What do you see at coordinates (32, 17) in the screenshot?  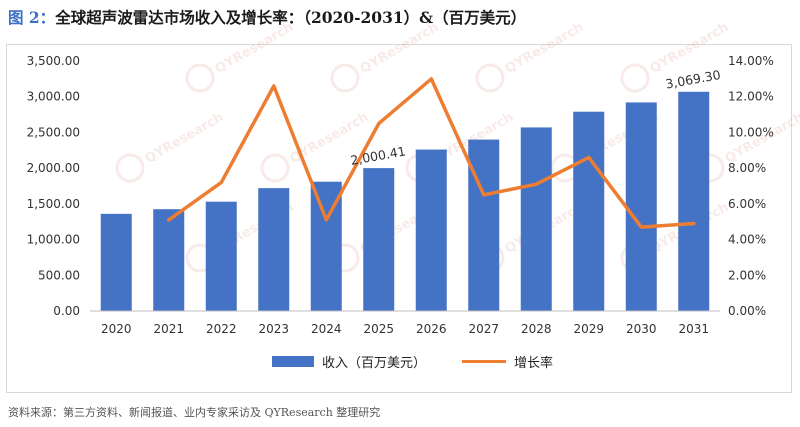 I see `figure-label: 图 2：` at bounding box center [32, 17].